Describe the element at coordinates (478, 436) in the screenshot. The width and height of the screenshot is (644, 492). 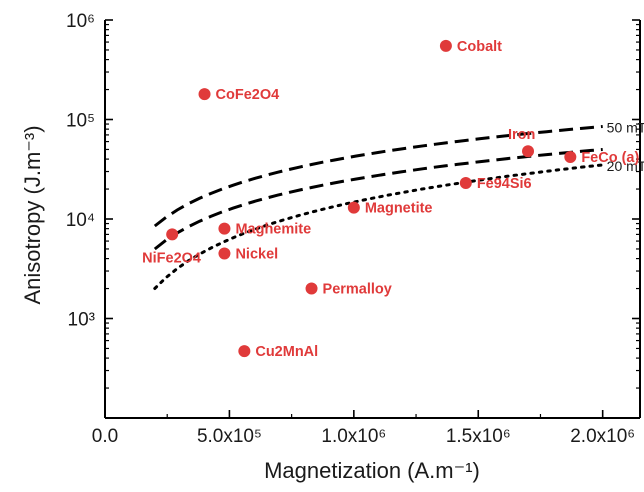
I see `x-tick-label: 1.5x10⁶` at that location.